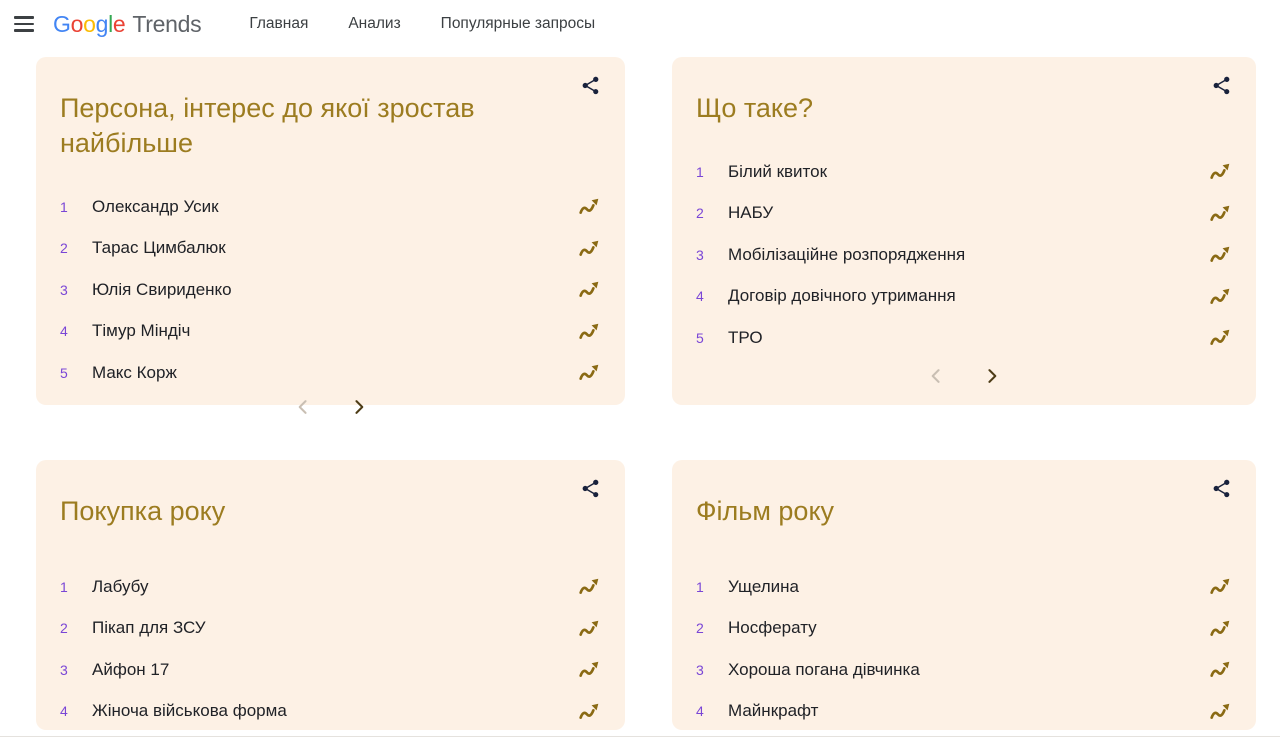 The height and width of the screenshot is (742, 1280). I want to click on trend-query-label: Мобілізаційне розпорядження, so click(847, 254).